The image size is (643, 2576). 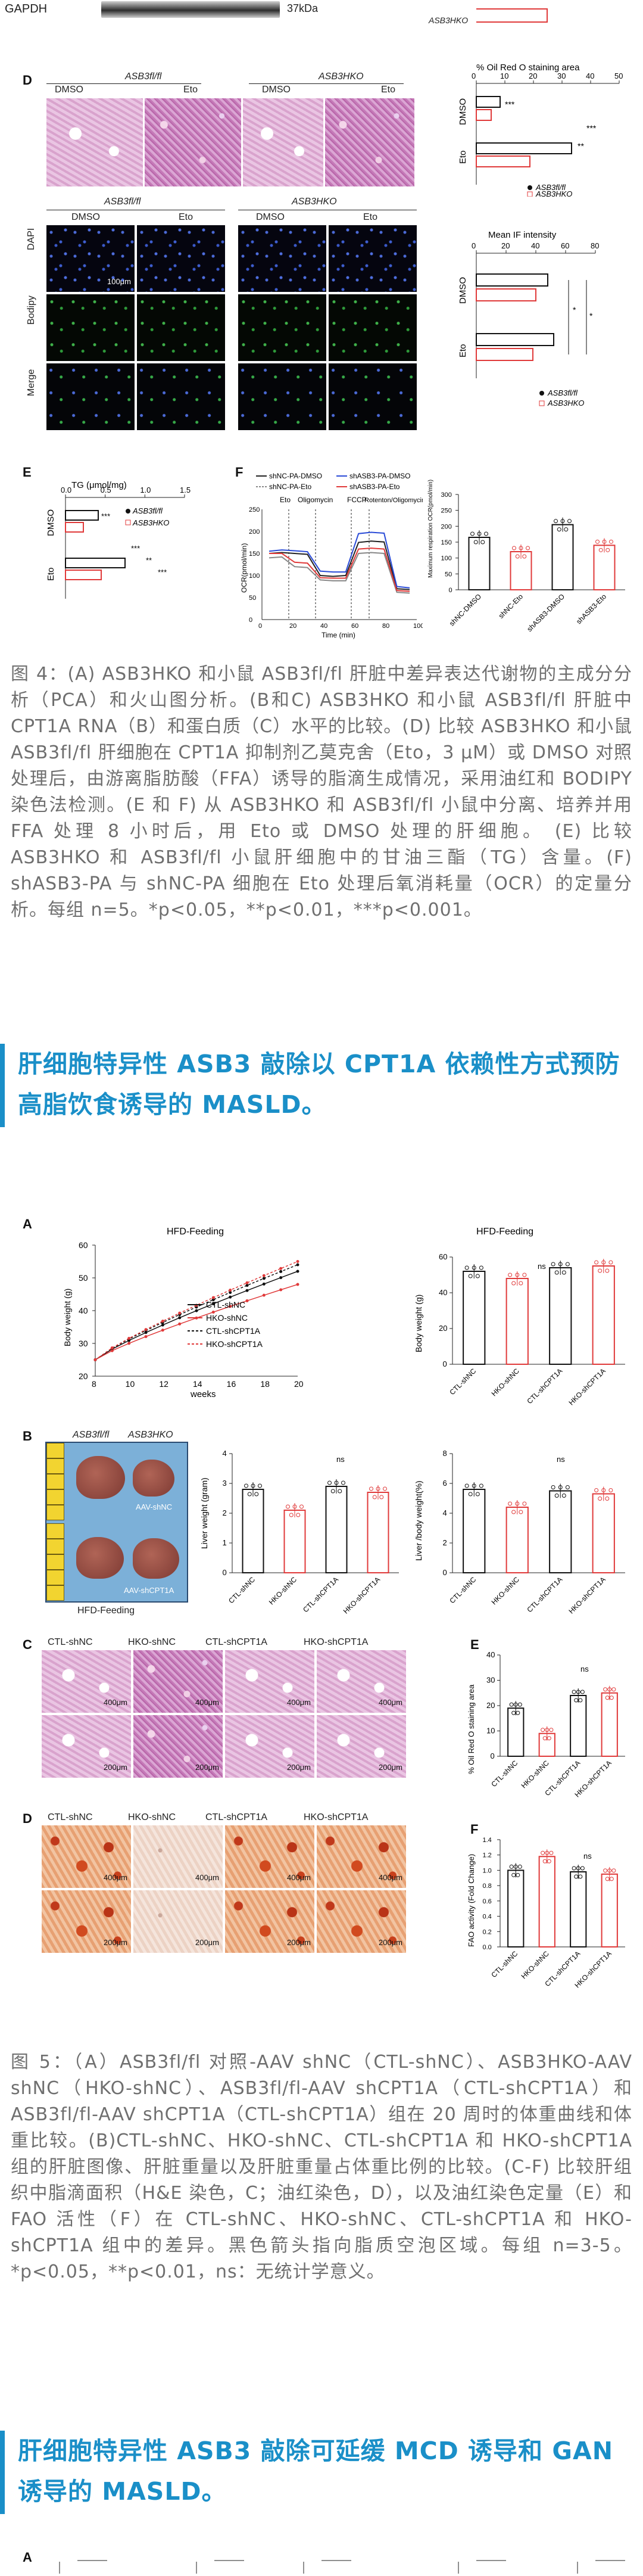 What do you see at coordinates (430, 529) in the screenshot?
I see `ocr-bar-ylabel: Maximum respiration OCR(pmol/min)` at bounding box center [430, 529].